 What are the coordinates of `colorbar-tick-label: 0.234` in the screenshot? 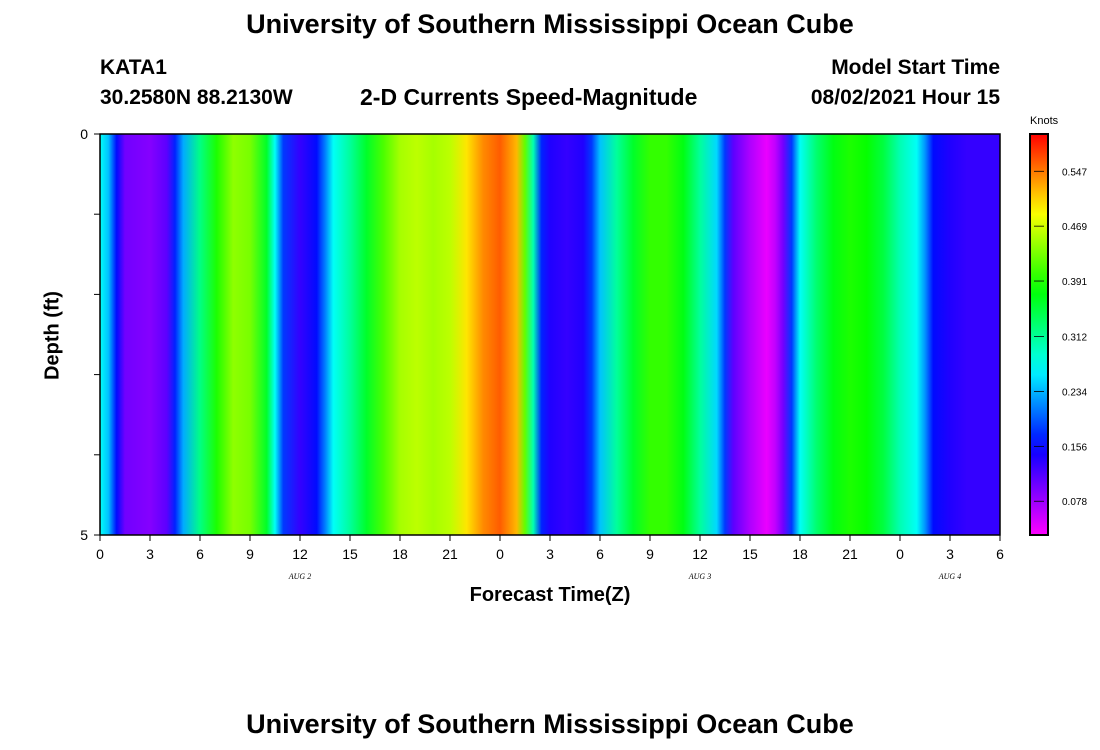 It's located at (1074, 392).